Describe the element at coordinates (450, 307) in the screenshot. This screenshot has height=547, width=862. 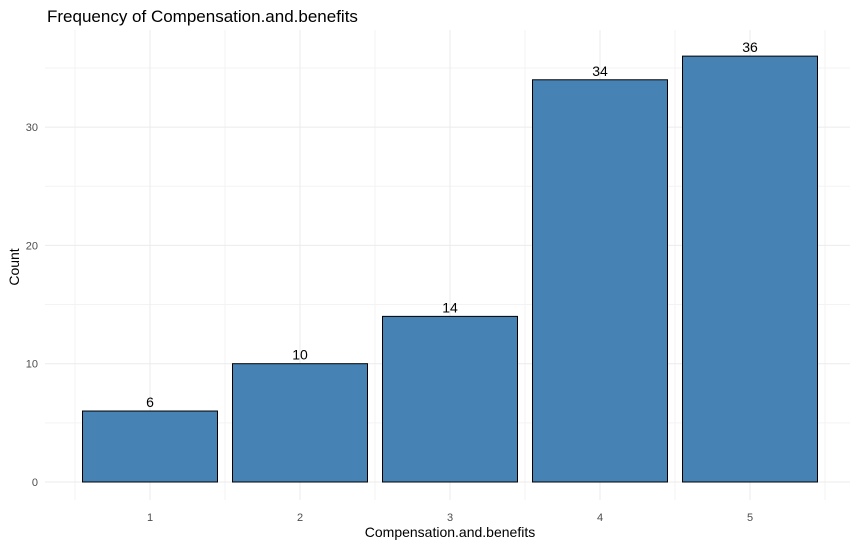
I see `data-label-3: 14` at that location.